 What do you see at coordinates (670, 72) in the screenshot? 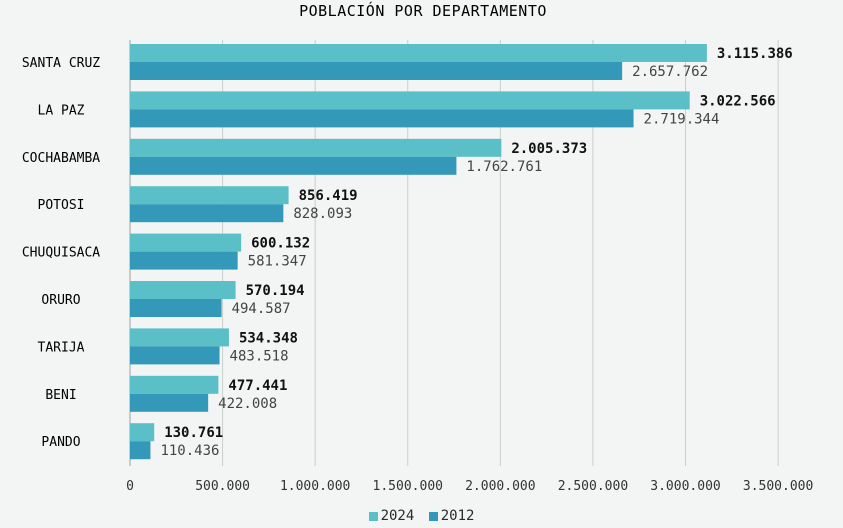
I see `data-label-2012: 2.657.762` at bounding box center [670, 72].